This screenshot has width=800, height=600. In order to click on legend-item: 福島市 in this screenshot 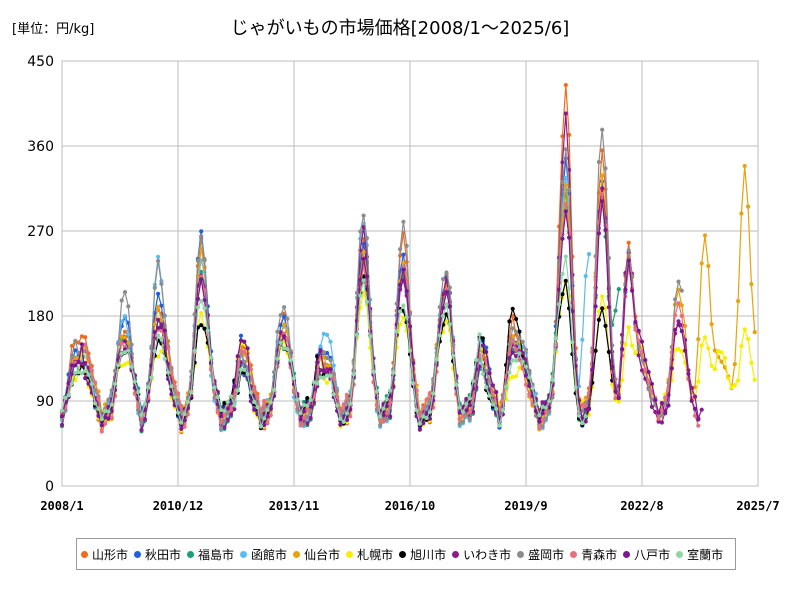, I will do `click(210, 554)`.